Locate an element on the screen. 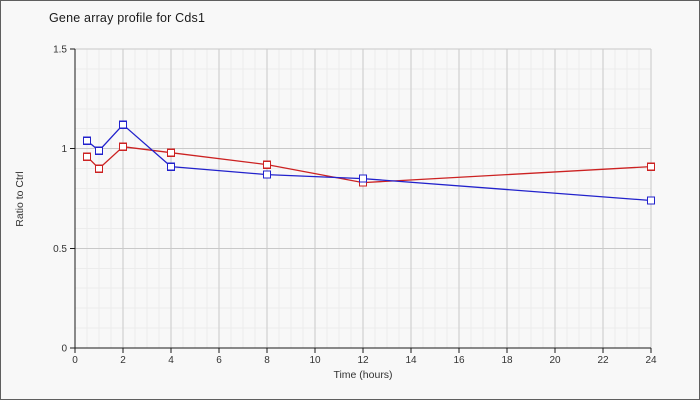 This screenshot has height=400, width=700. x-tick-label: 16 is located at coordinates (459, 360).